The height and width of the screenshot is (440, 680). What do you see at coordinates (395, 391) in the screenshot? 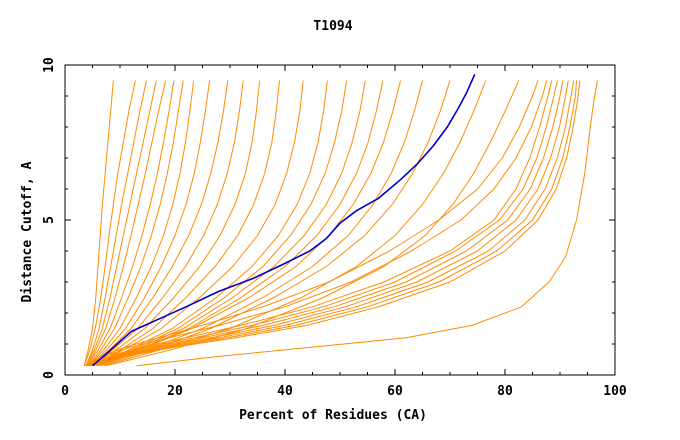
I see `x-tick-label: 60` at bounding box center [395, 391].